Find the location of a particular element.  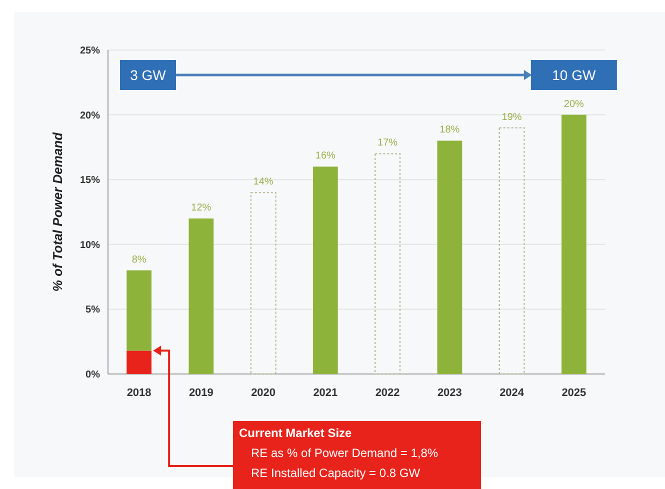

x-tick-label: 2025 is located at coordinates (574, 393).